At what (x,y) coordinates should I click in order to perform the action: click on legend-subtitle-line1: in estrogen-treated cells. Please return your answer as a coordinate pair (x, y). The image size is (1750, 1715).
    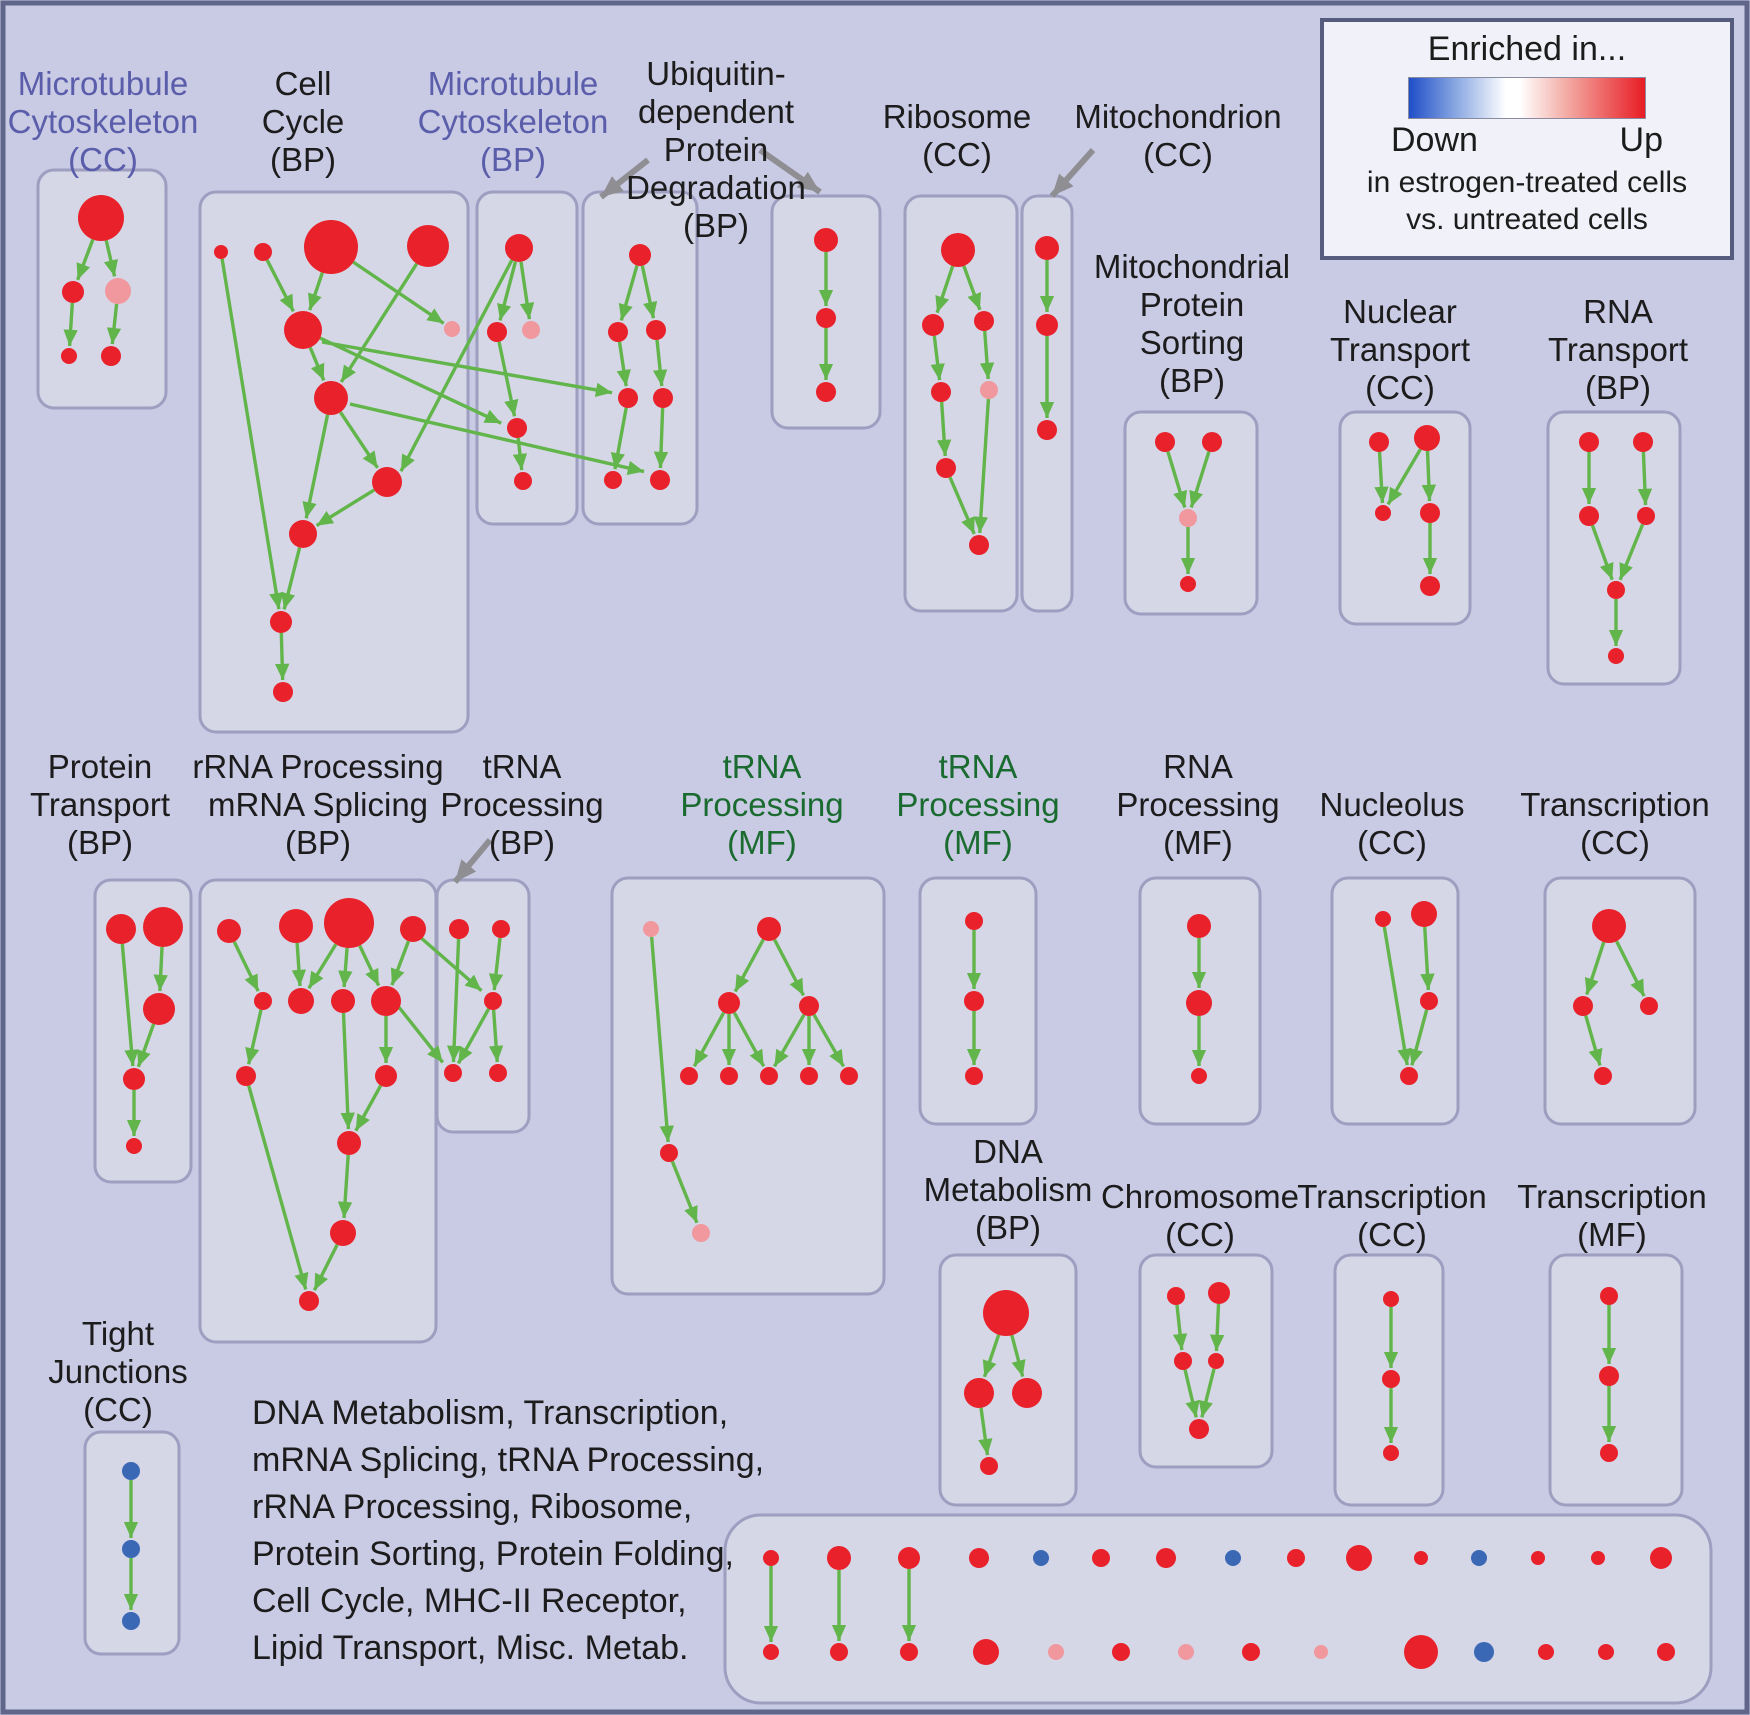
    Looking at the image, I should click on (1527, 182).